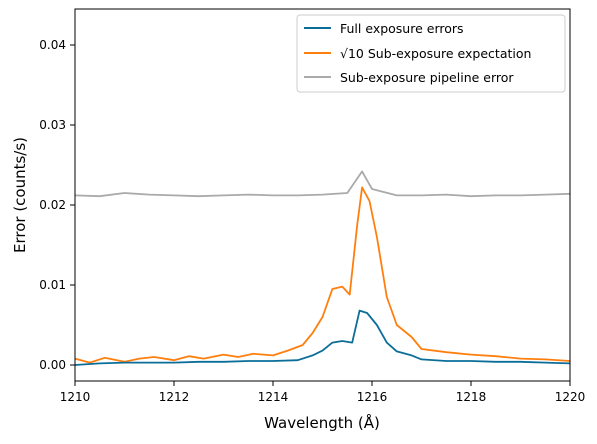  I want to click on legend-label-sub-exposure-expectation: √10 Sub-exposure expectation, so click(435, 53).